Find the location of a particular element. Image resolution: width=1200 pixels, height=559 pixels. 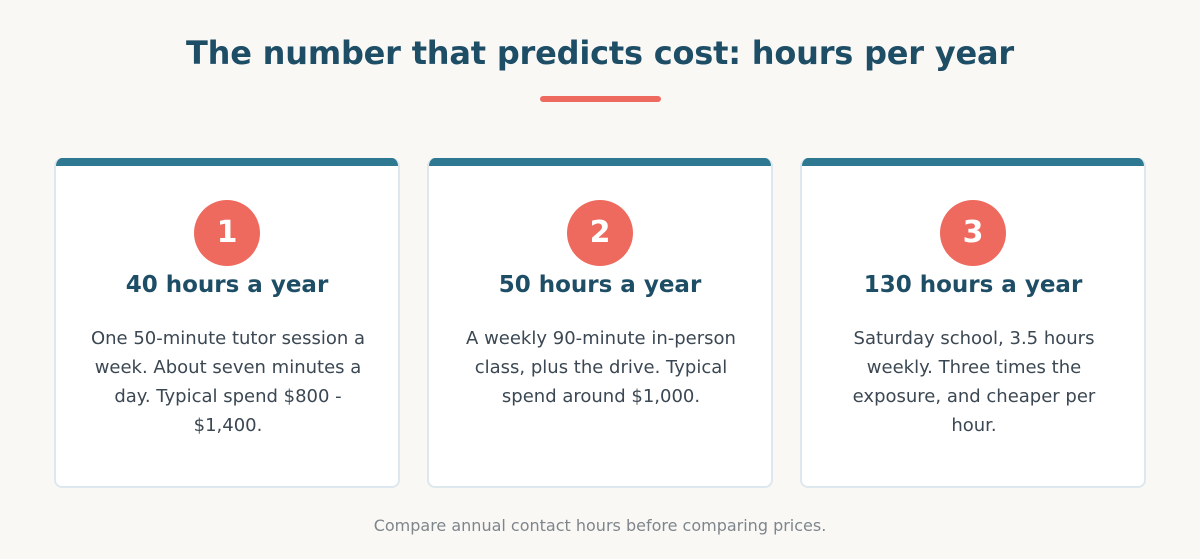

card-heading: 130 hours a year is located at coordinates (973, 285).